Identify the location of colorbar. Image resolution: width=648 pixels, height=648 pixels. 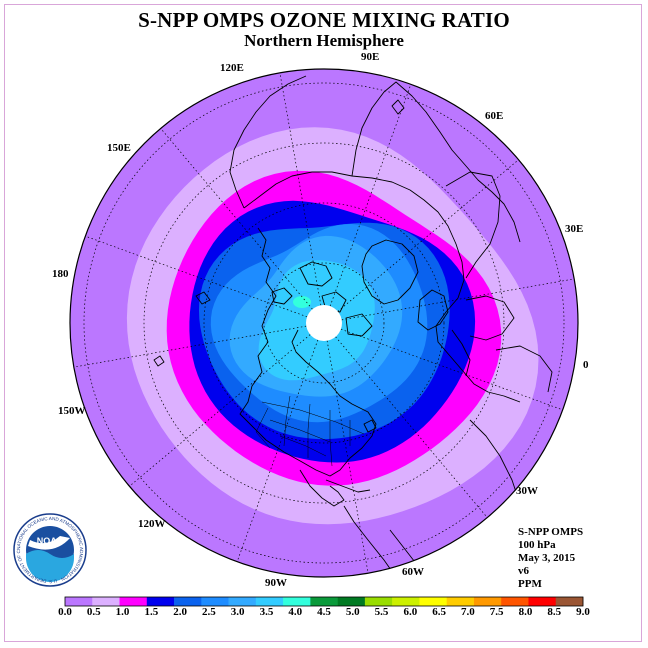
(324, 601).